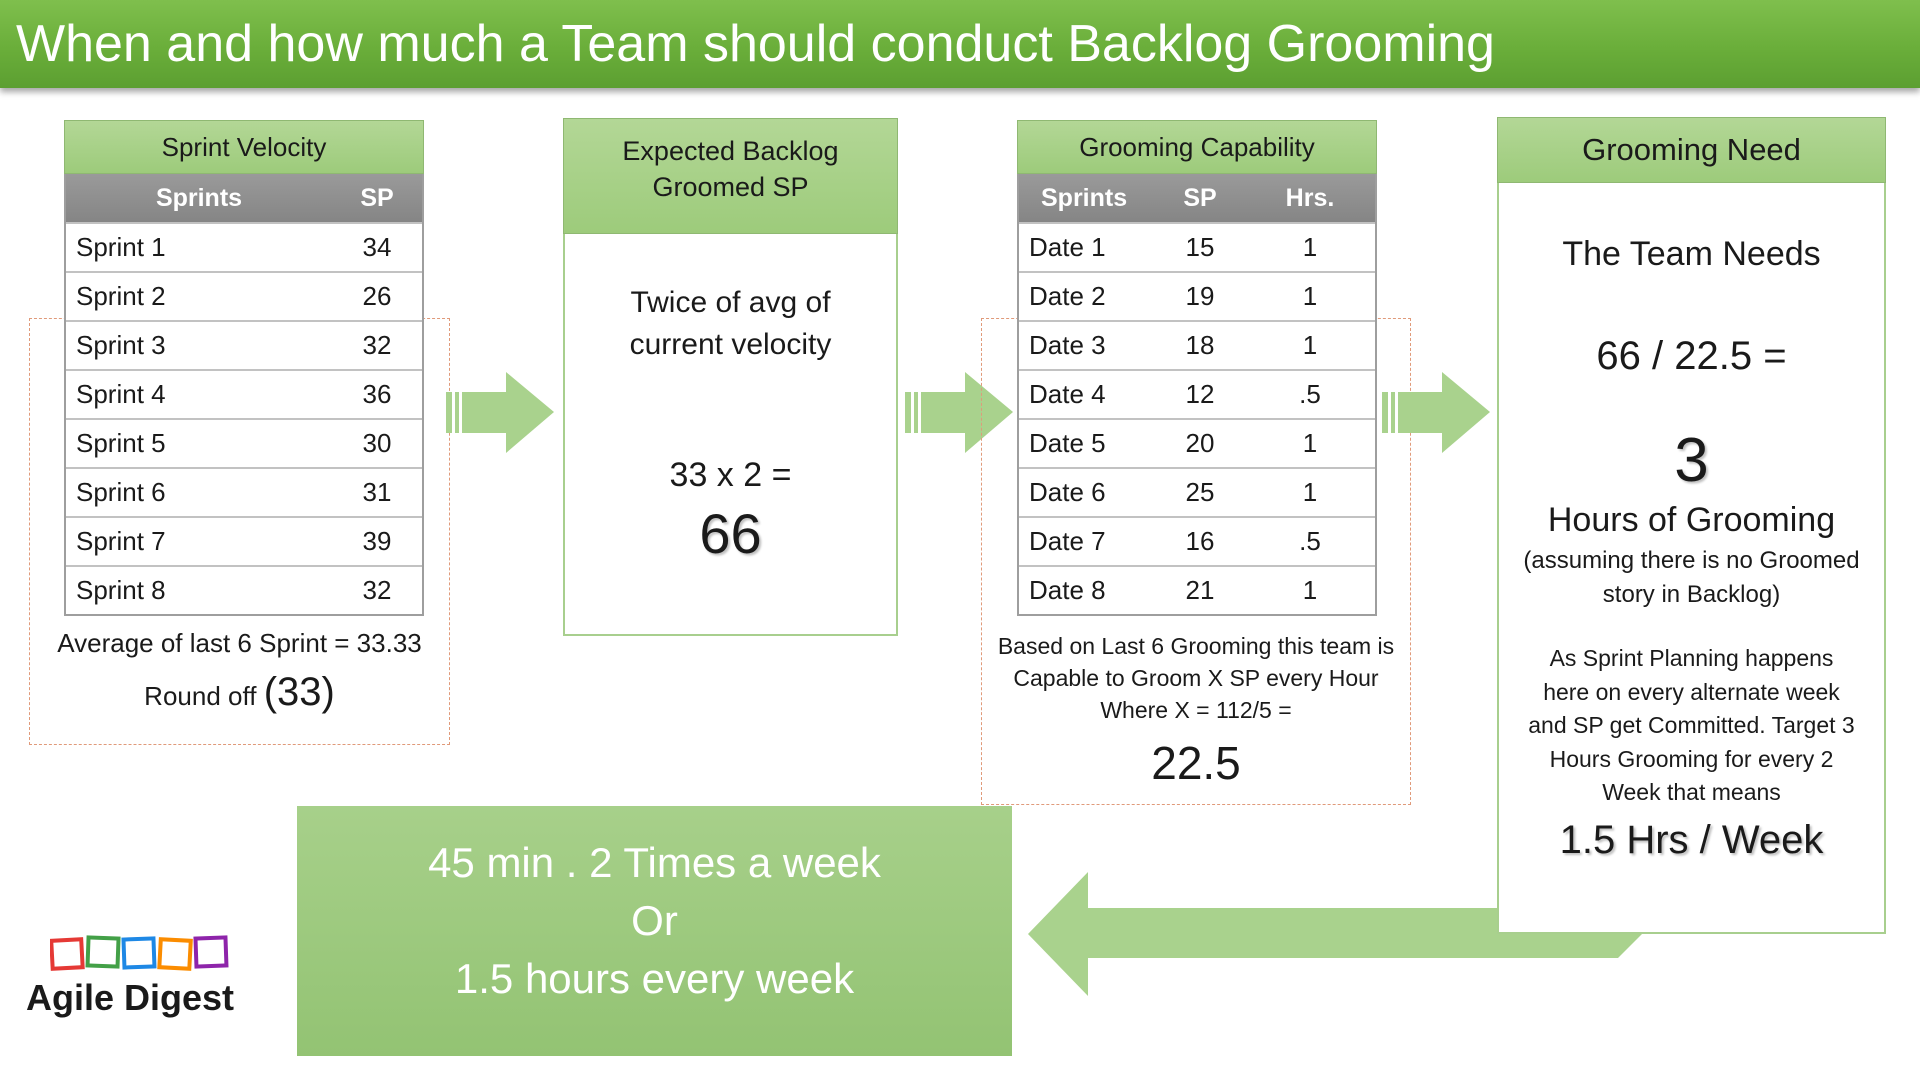 Image resolution: width=1920 pixels, height=1080 pixels. I want to click on logo-square-purple, so click(211, 952).